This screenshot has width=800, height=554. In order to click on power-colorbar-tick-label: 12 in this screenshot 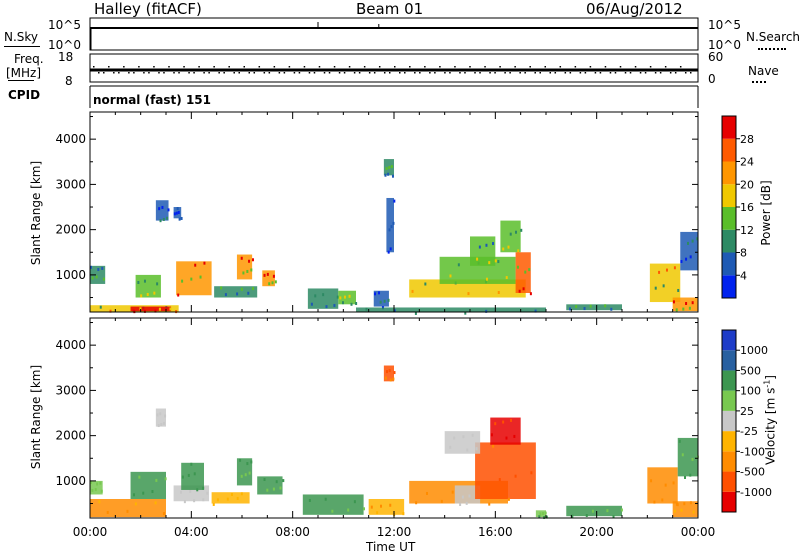, I will do `click(747, 230)`.